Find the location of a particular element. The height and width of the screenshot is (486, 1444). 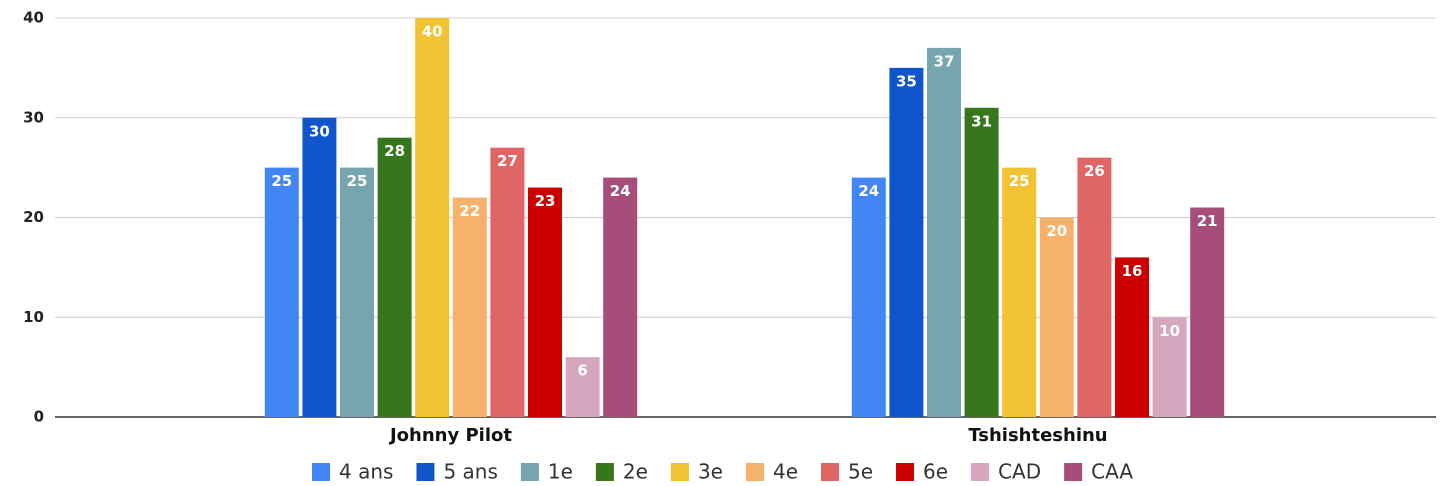

value-label: 28 is located at coordinates (394, 151).